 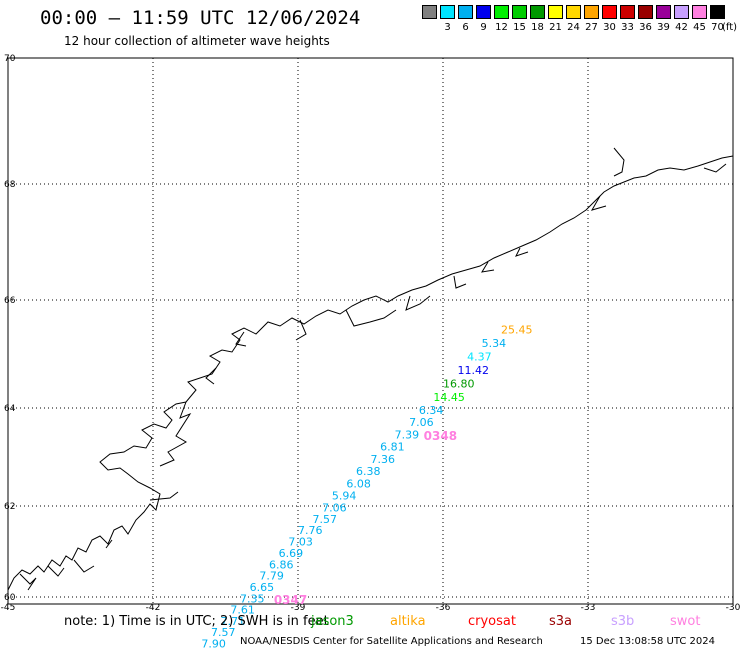 What do you see at coordinates (9, 507) in the screenshot?
I see `latitude-tick-label: 62` at bounding box center [9, 507].